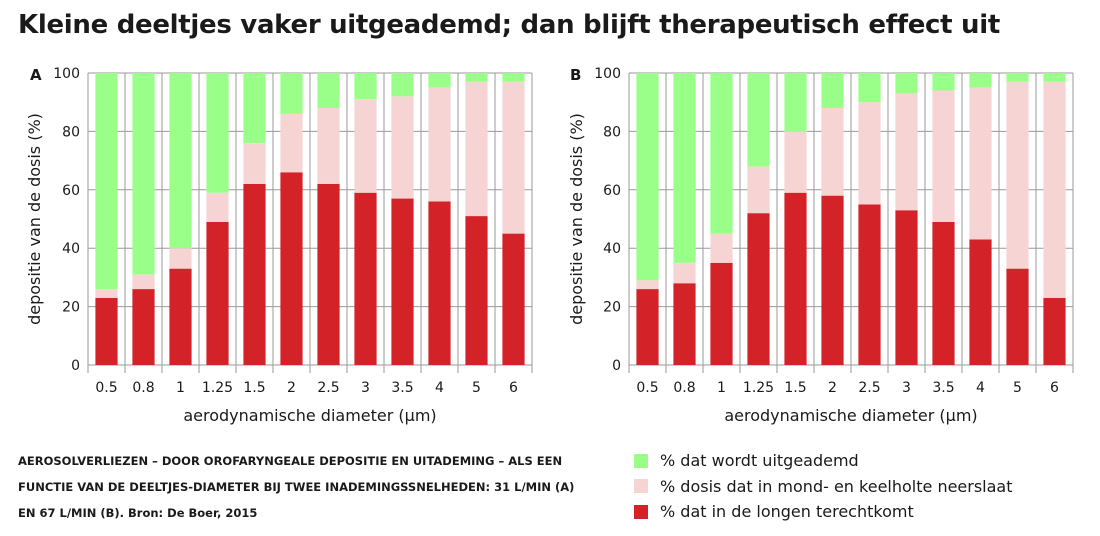  I want to click on legend-label-lungs: % dat in de longen terechtkomt, so click(787, 512).